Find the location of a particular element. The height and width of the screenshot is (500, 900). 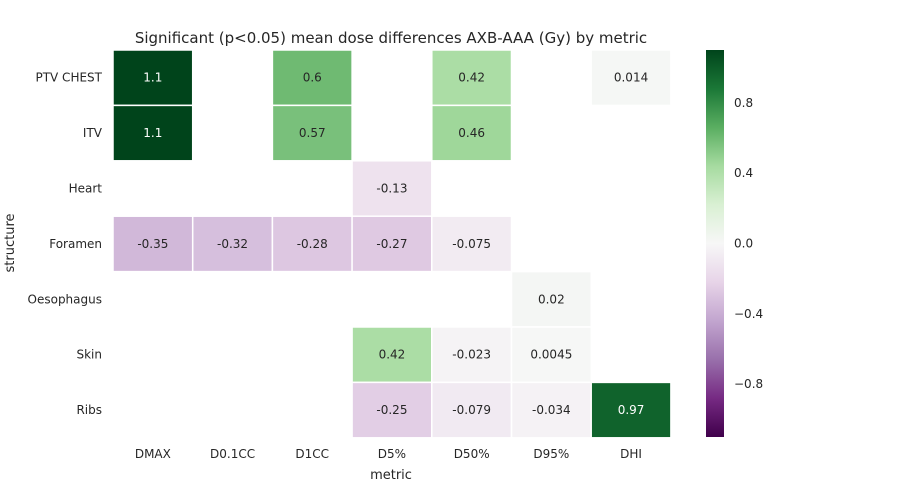

cell-value-label: 0.57 is located at coordinates (312, 133).